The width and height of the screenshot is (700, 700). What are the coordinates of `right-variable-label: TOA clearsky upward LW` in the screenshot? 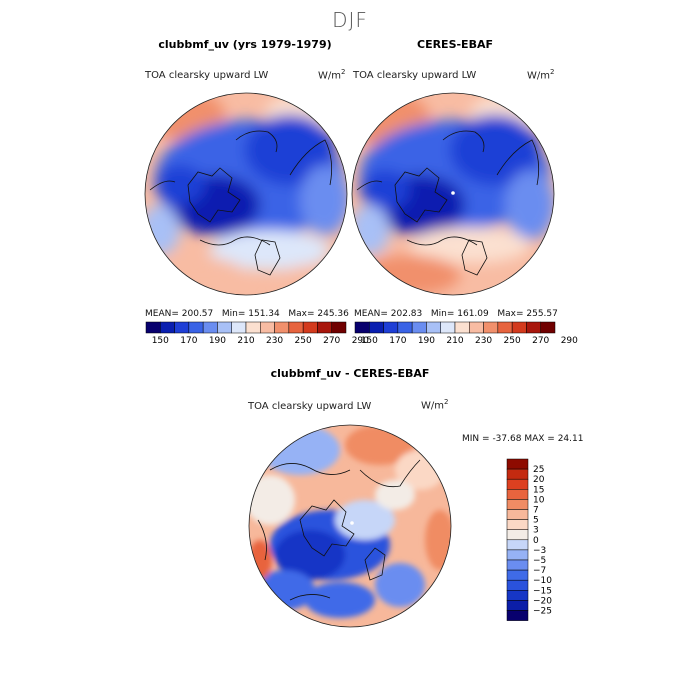 It's located at (415, 75).